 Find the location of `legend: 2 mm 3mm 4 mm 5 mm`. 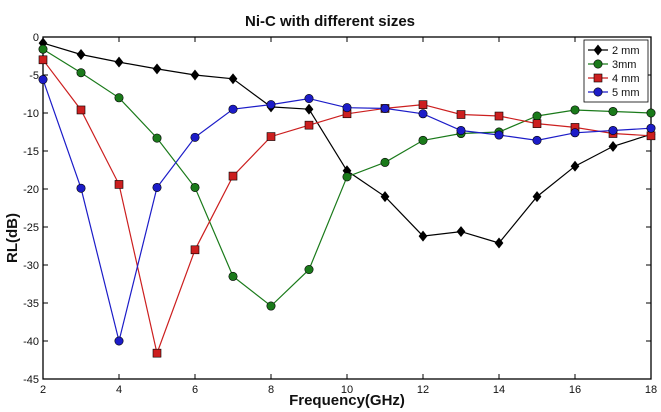

legend: 2 mm 3mm 4 mm 5 mm is located at coordinates (616, 71).